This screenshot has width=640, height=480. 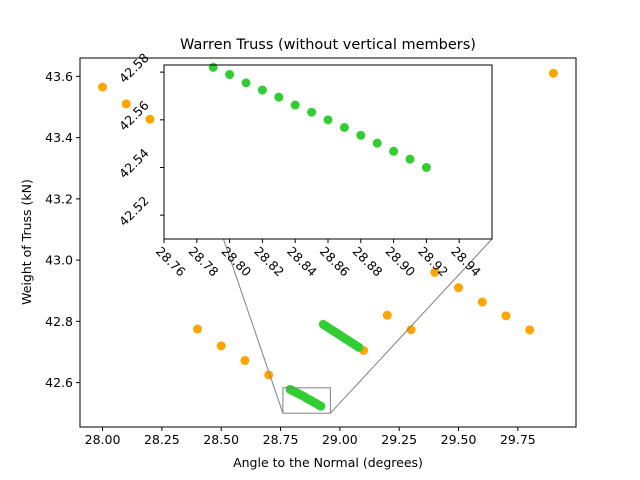 What do you see at coordinates (459, 439) in the screenshot?
I see `x-tick-label: 29.50` at bounding box center [459, 439].